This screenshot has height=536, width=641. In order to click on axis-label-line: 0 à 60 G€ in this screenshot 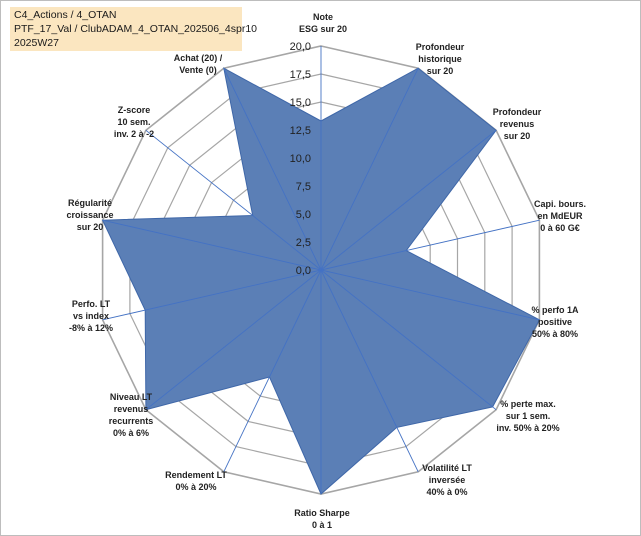, I will do `click(560, 228)`.